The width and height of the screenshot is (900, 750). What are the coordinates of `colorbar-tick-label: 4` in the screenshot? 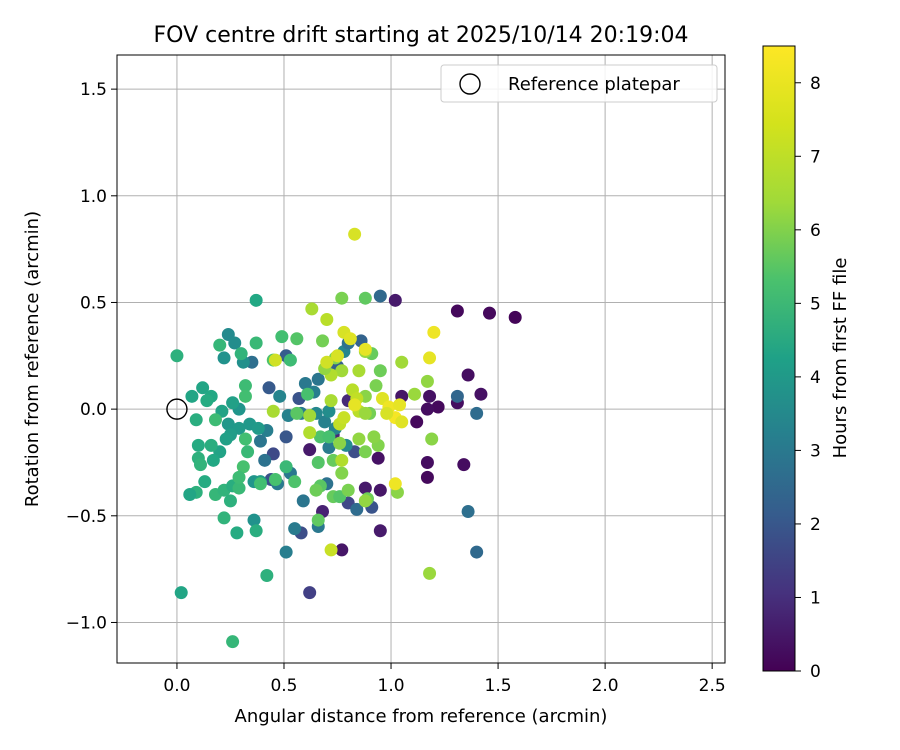 It's located at (815, 378).